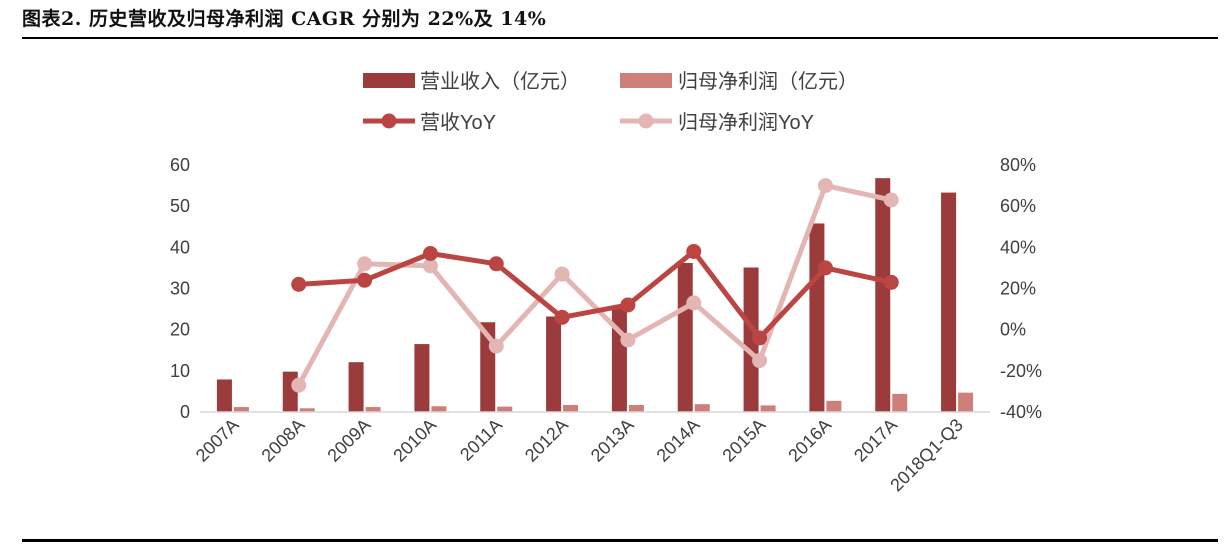 The height and width of the screenshot is (555, 1225). What do you see at coordinates (546, 440) in the screenshot?
I see `x-tick-label: 2012A` at bounding box center [546, 440].